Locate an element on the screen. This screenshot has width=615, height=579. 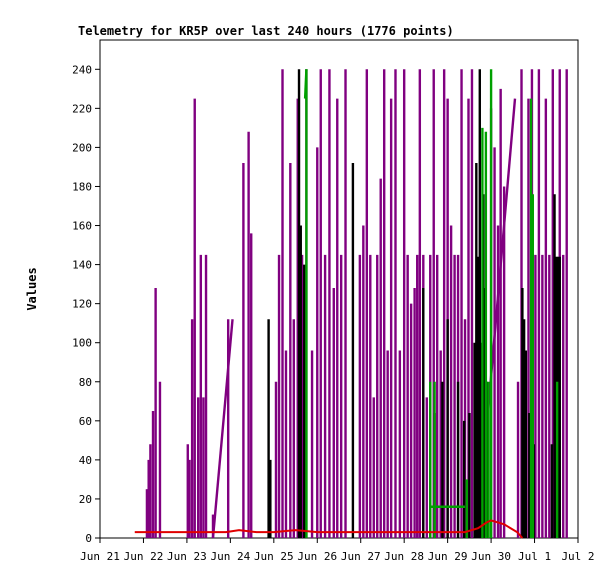
y-tick-label: 100 is located at coordinates (82, 343).